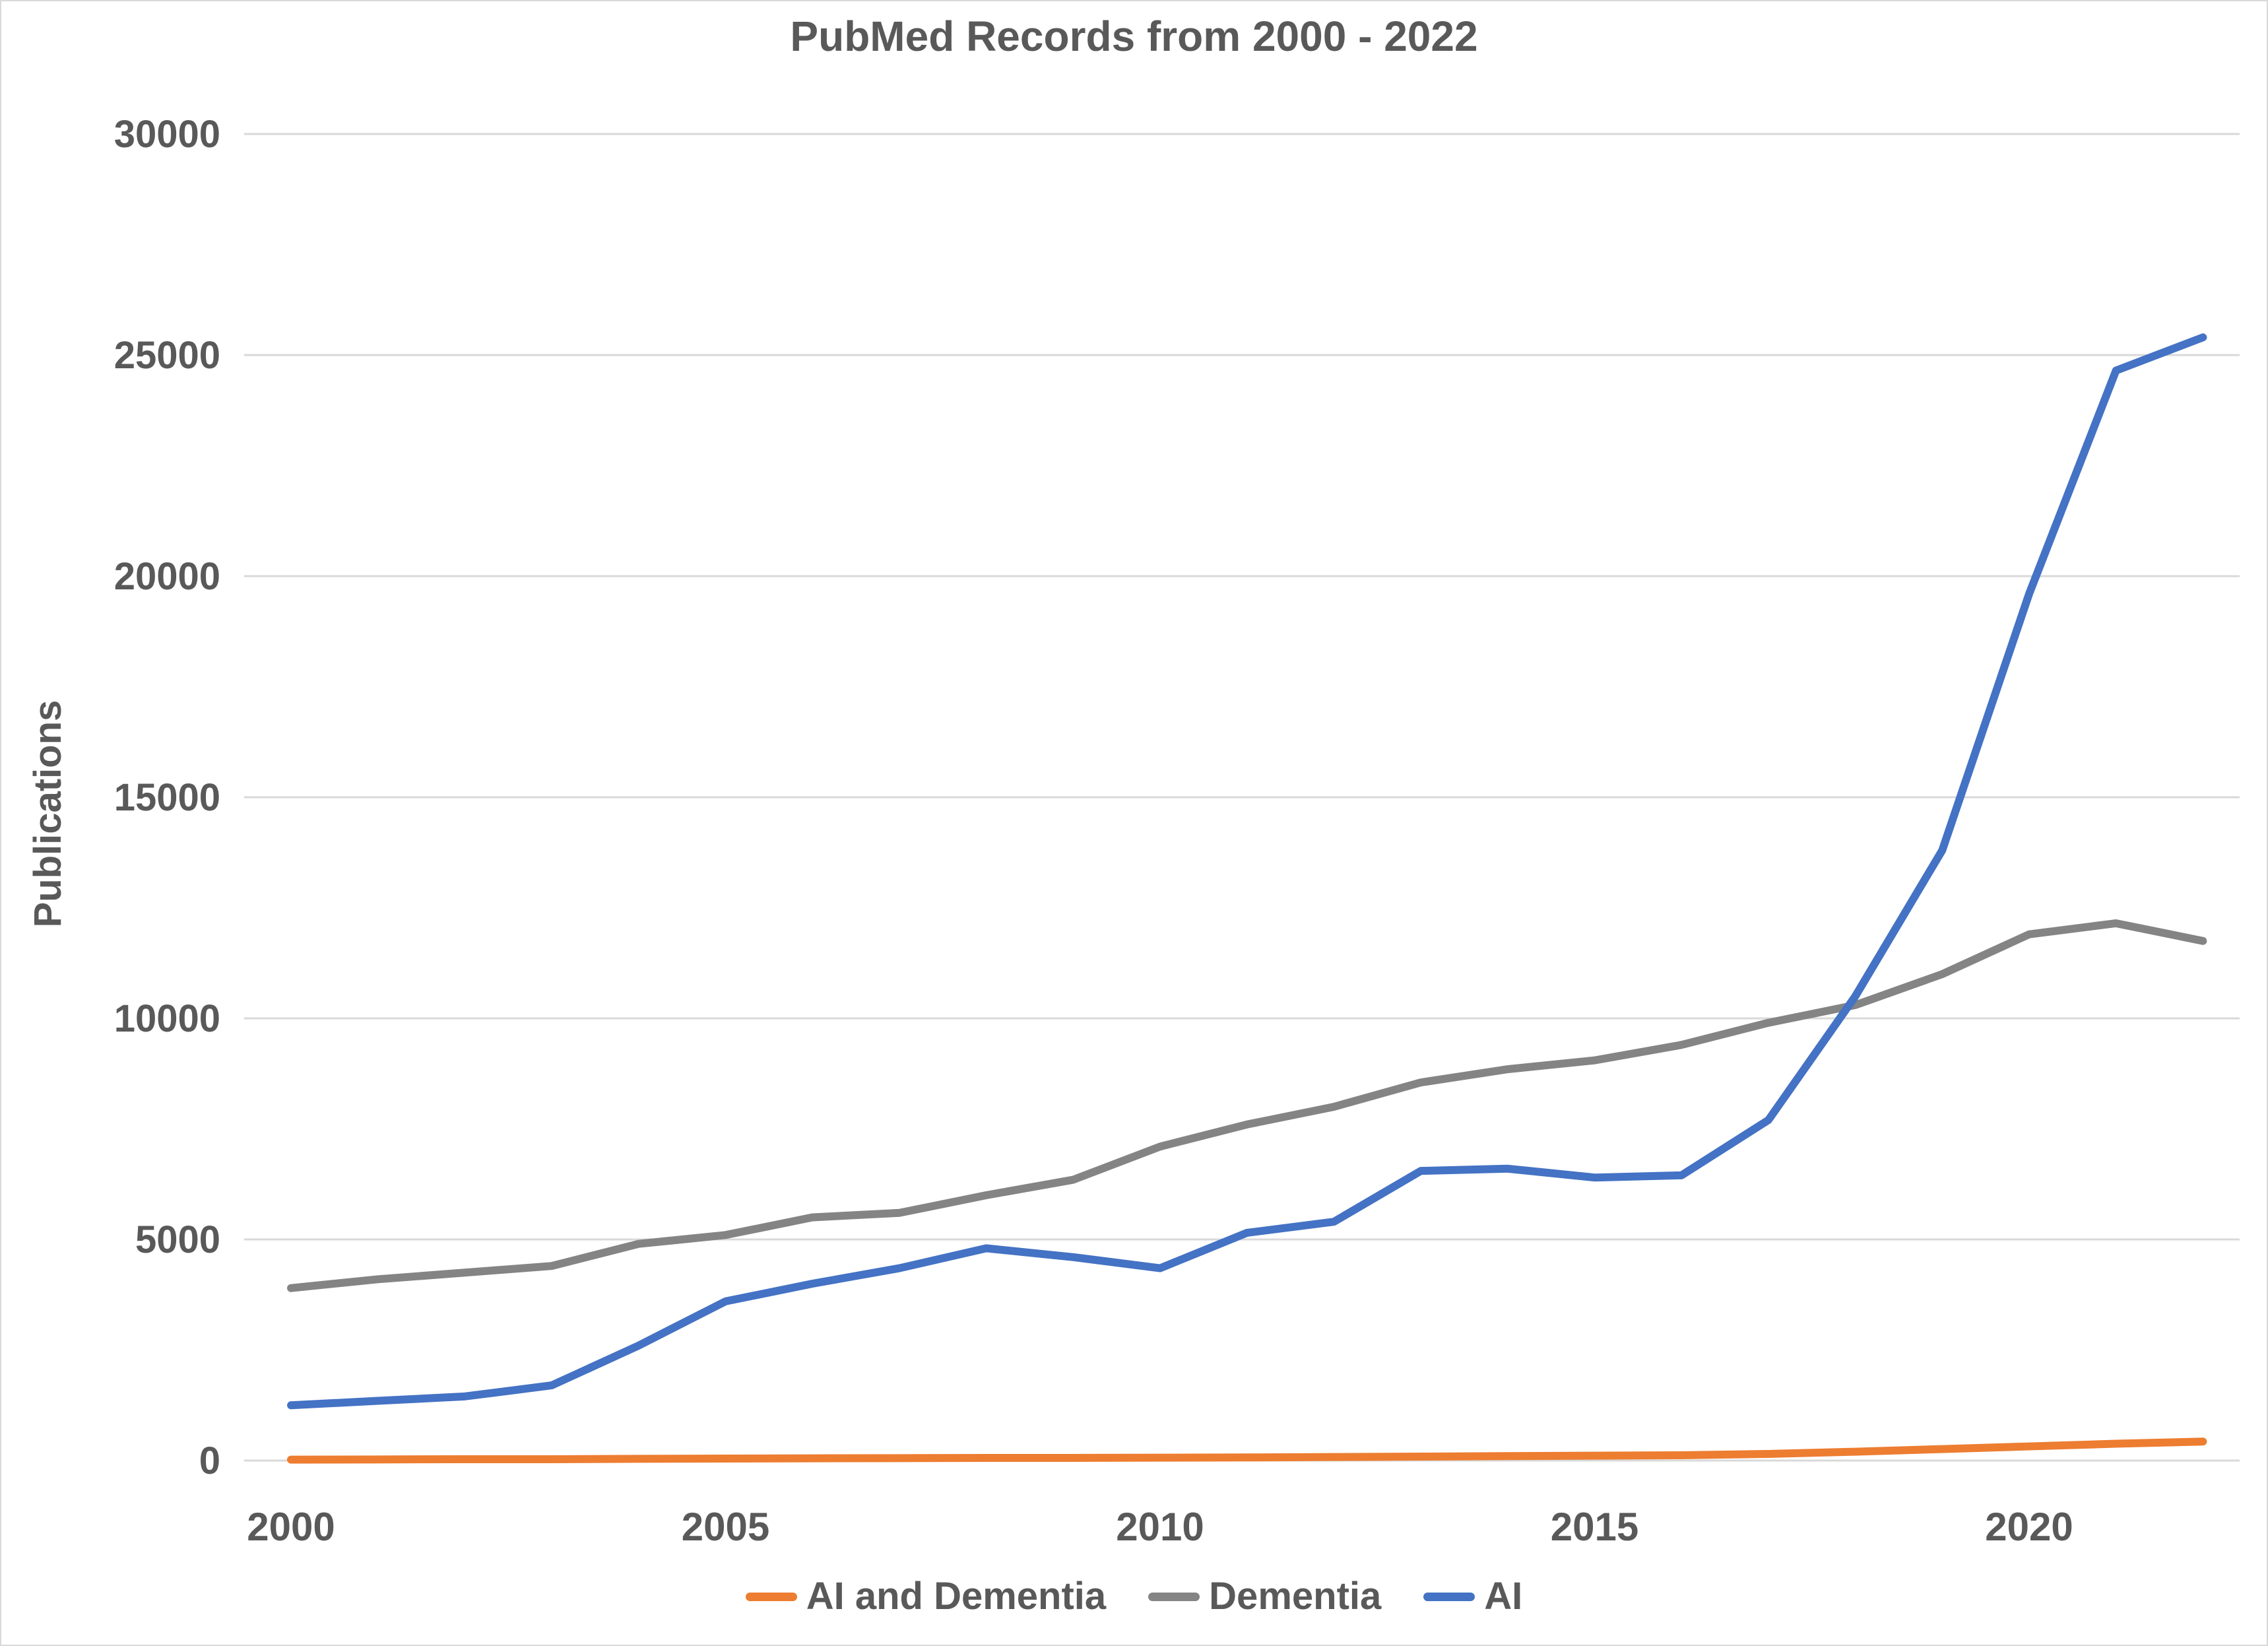 The height and width of the screenshot is (1646, 2268). What do you see at coordinates (1134, 36) in the screenshot?
I see `chart-title: PubMed Records from 2000 - 2022` at bounding box center [1134, 36].